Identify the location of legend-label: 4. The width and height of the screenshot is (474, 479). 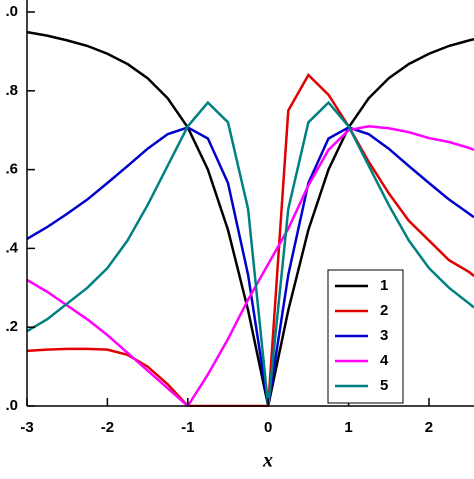
(384, 360).